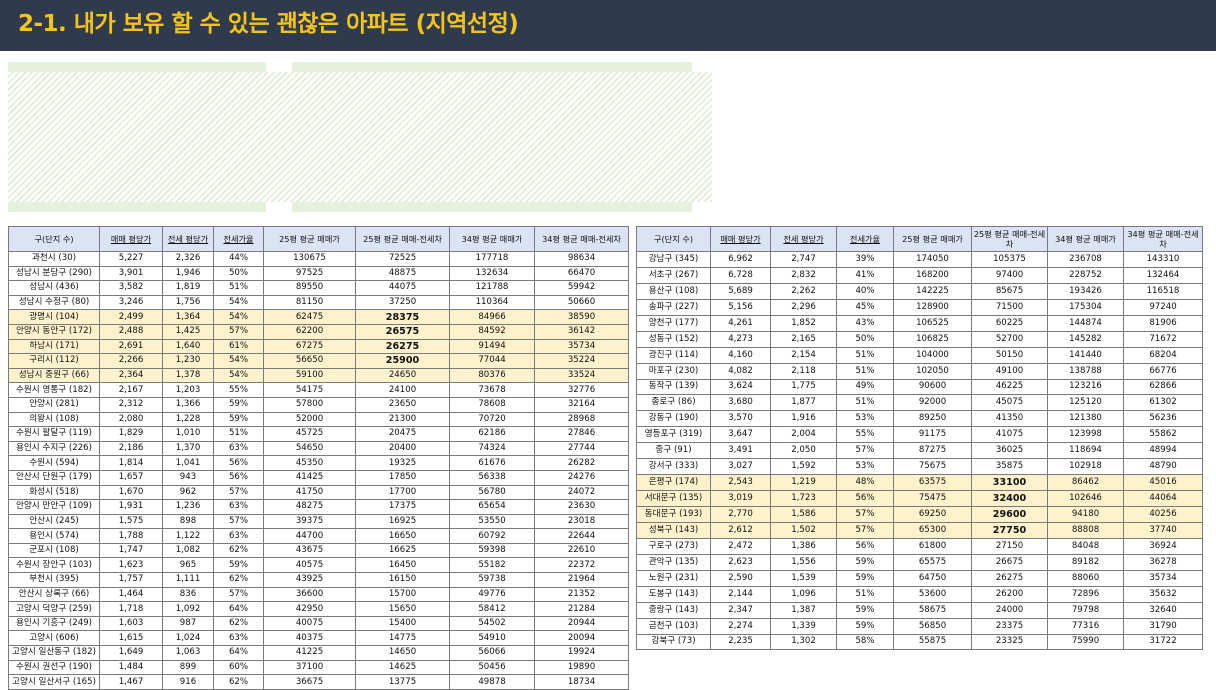 The height and width of the screenshot is (690, 1216). I want to click on cell-25py-gap: 85675, so click(1009, 291).